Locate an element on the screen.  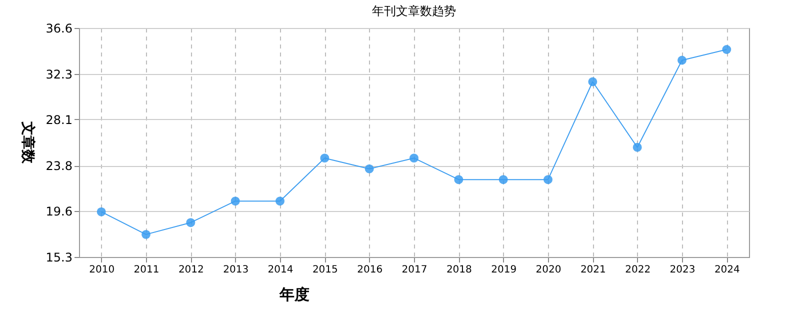
x-axis-title: 年度 is located at coordinates (294, 295).